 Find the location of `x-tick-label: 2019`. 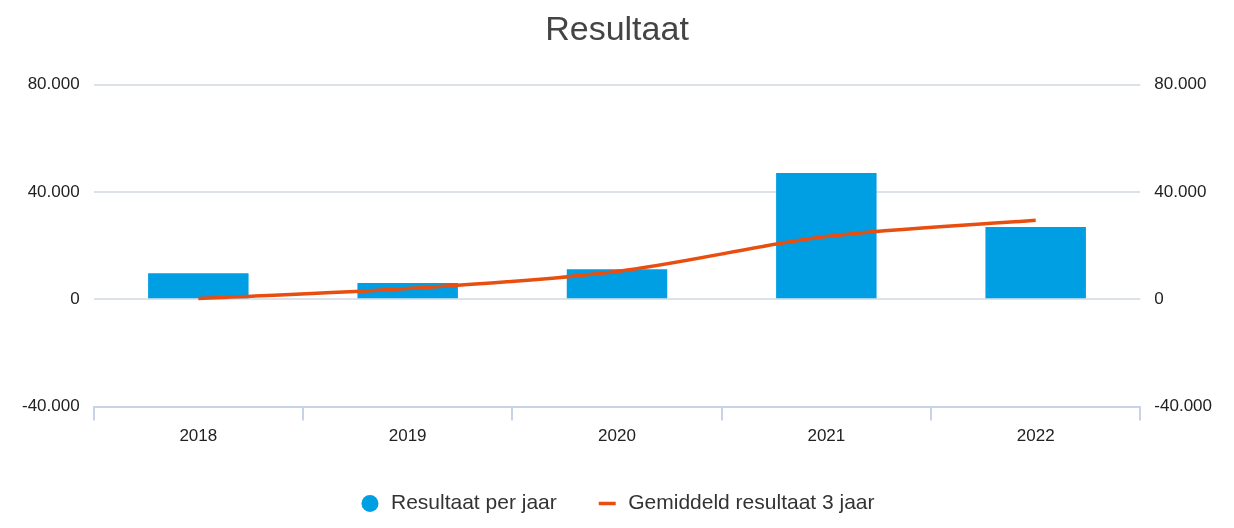

x-tick-label: 2019 is located at coordinates (407, 436).